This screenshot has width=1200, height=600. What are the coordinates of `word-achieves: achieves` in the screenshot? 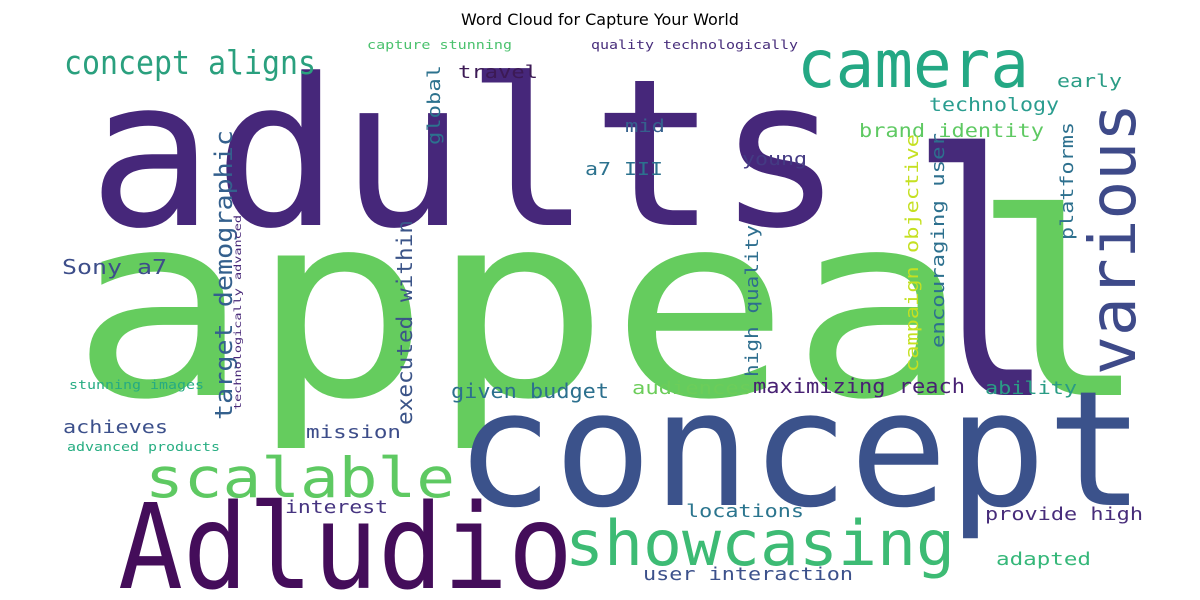 It's located at (115, 427).